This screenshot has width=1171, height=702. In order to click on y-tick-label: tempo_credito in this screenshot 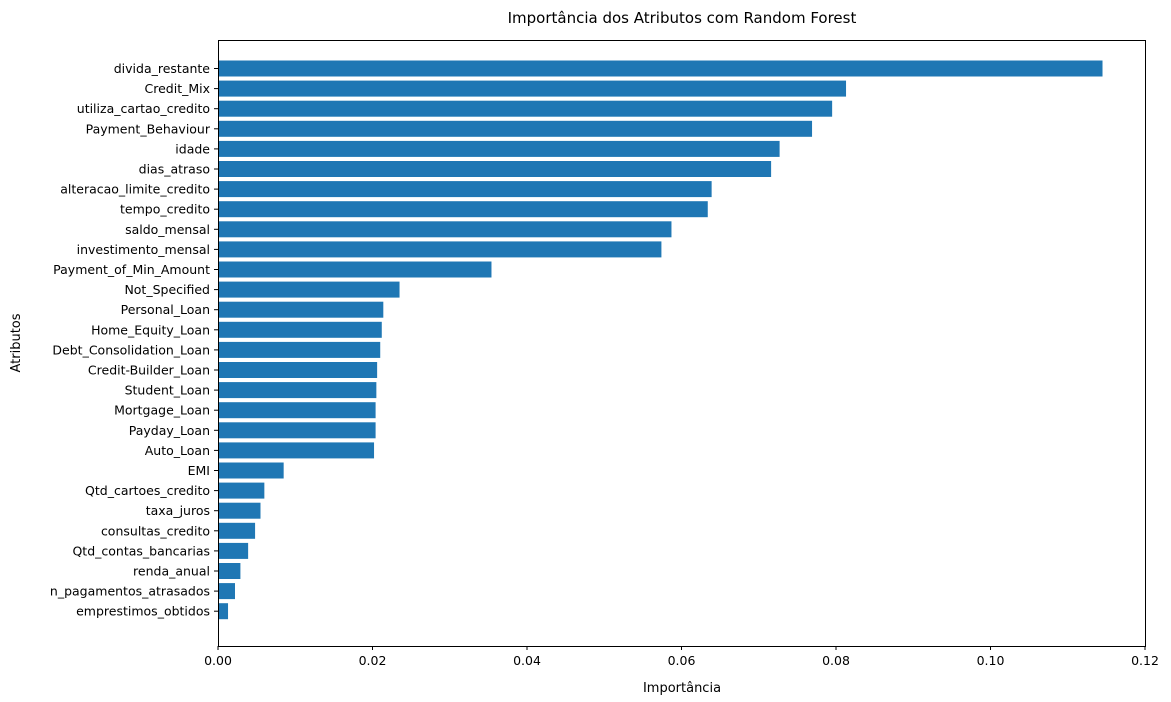, I will do `click(165, 209)`.